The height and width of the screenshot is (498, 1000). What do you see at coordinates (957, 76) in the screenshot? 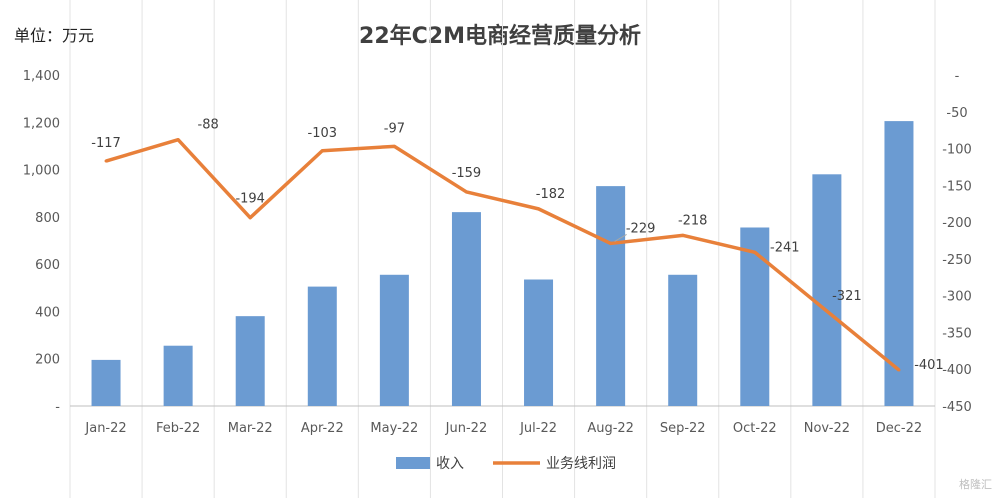
I see `y-right-tick-label: -` at bounding box center [957, 76].